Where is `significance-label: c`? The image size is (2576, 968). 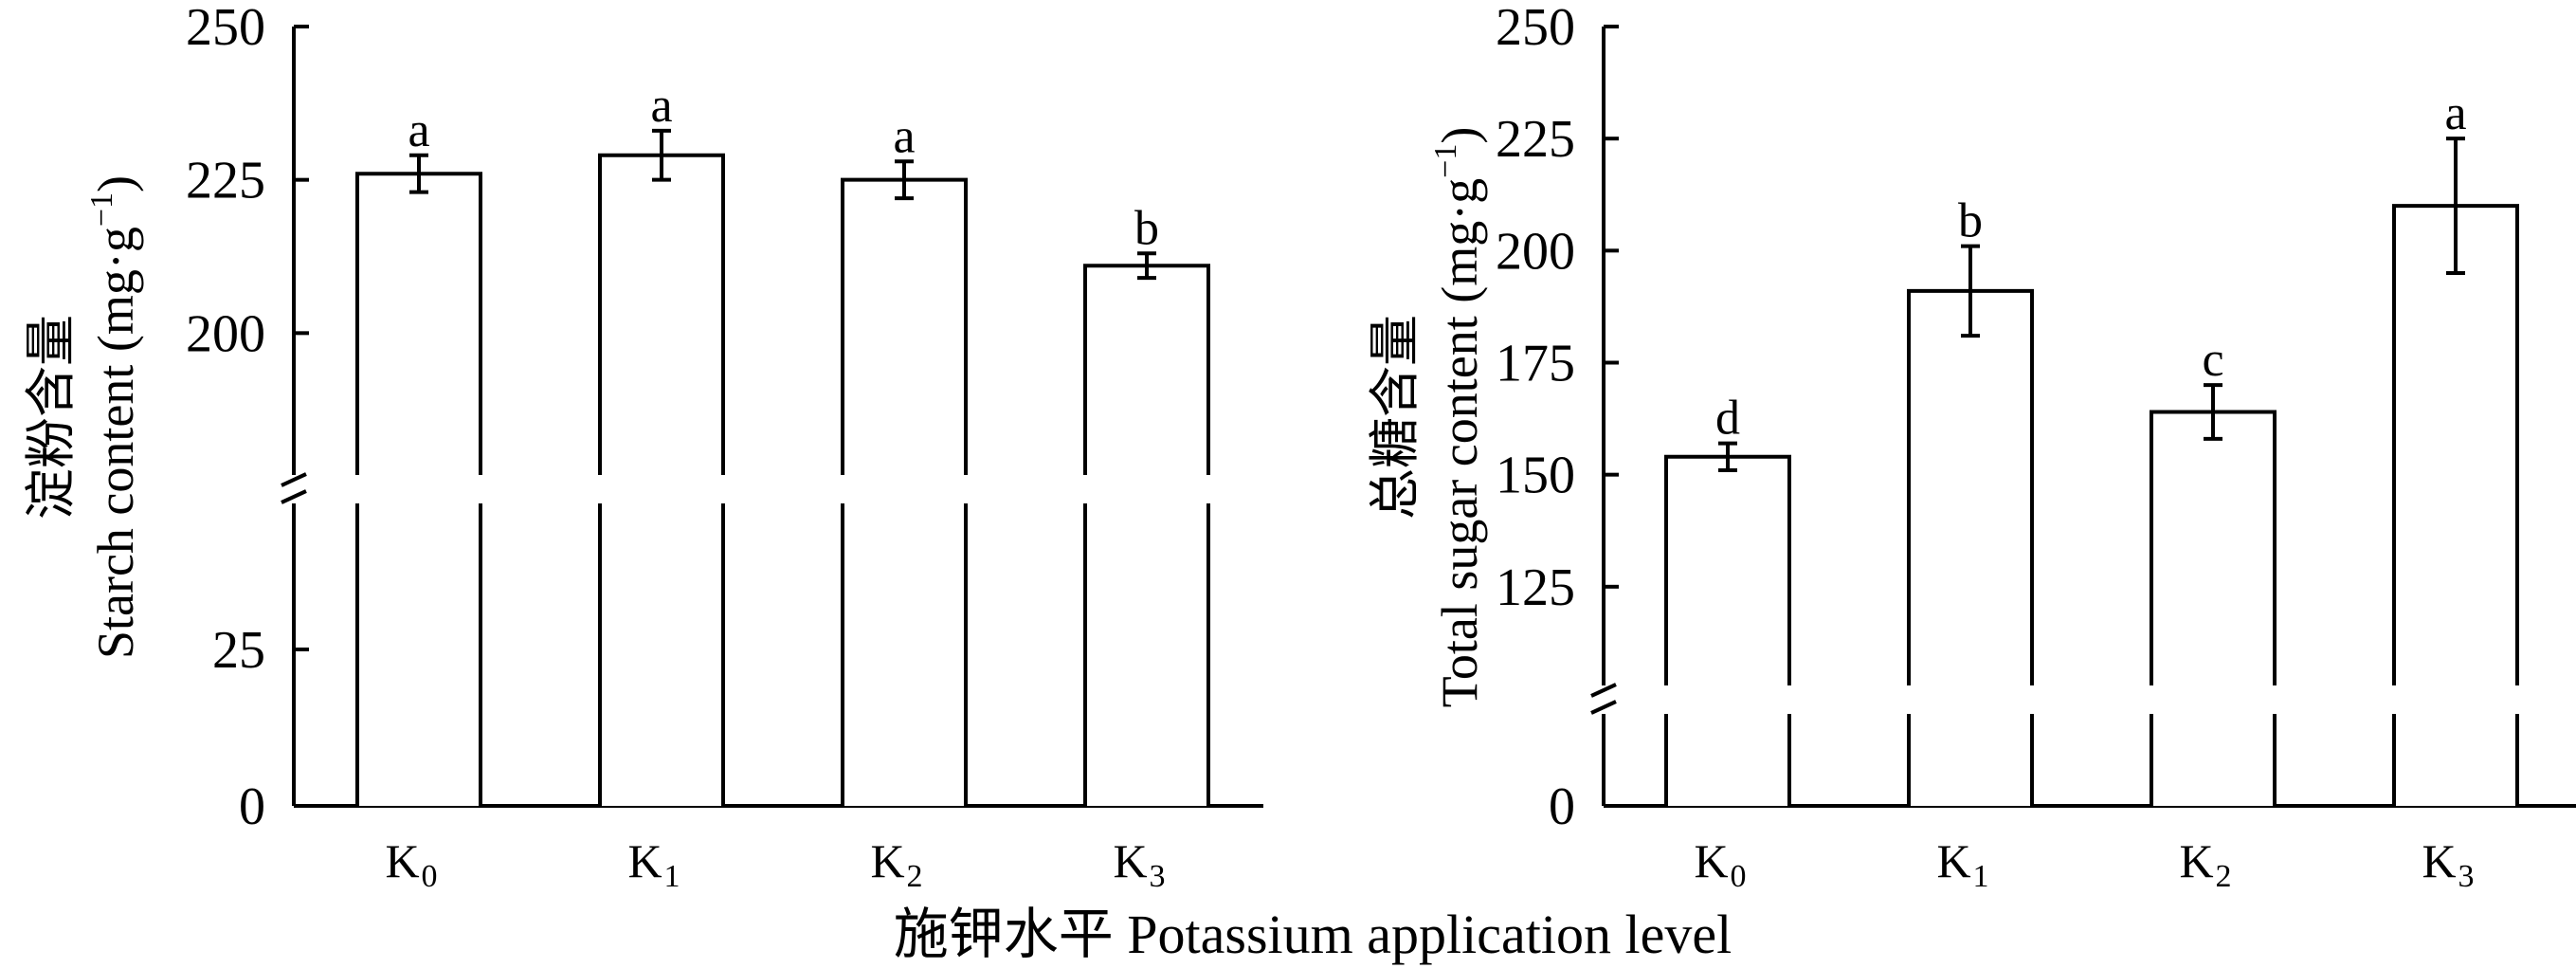
significance-label: c is located at coordinates (2212, 360).